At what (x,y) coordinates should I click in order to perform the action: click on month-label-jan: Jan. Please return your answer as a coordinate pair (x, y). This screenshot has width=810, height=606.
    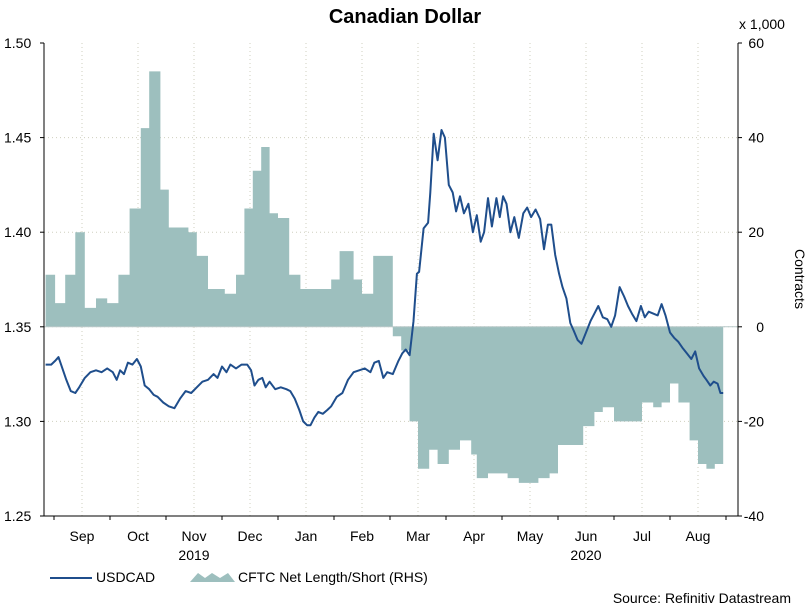
    Looking at the image, I should click on (306, 536).